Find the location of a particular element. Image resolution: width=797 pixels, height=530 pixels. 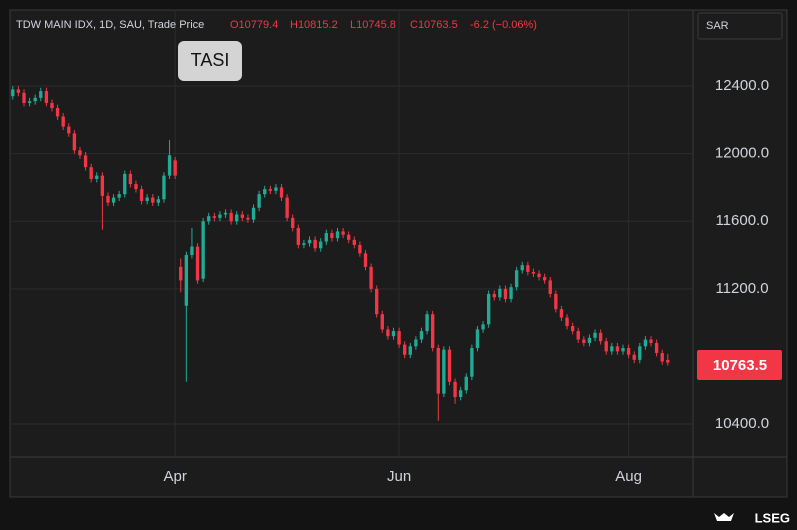

currency-box is located at coordinates (740, 26).